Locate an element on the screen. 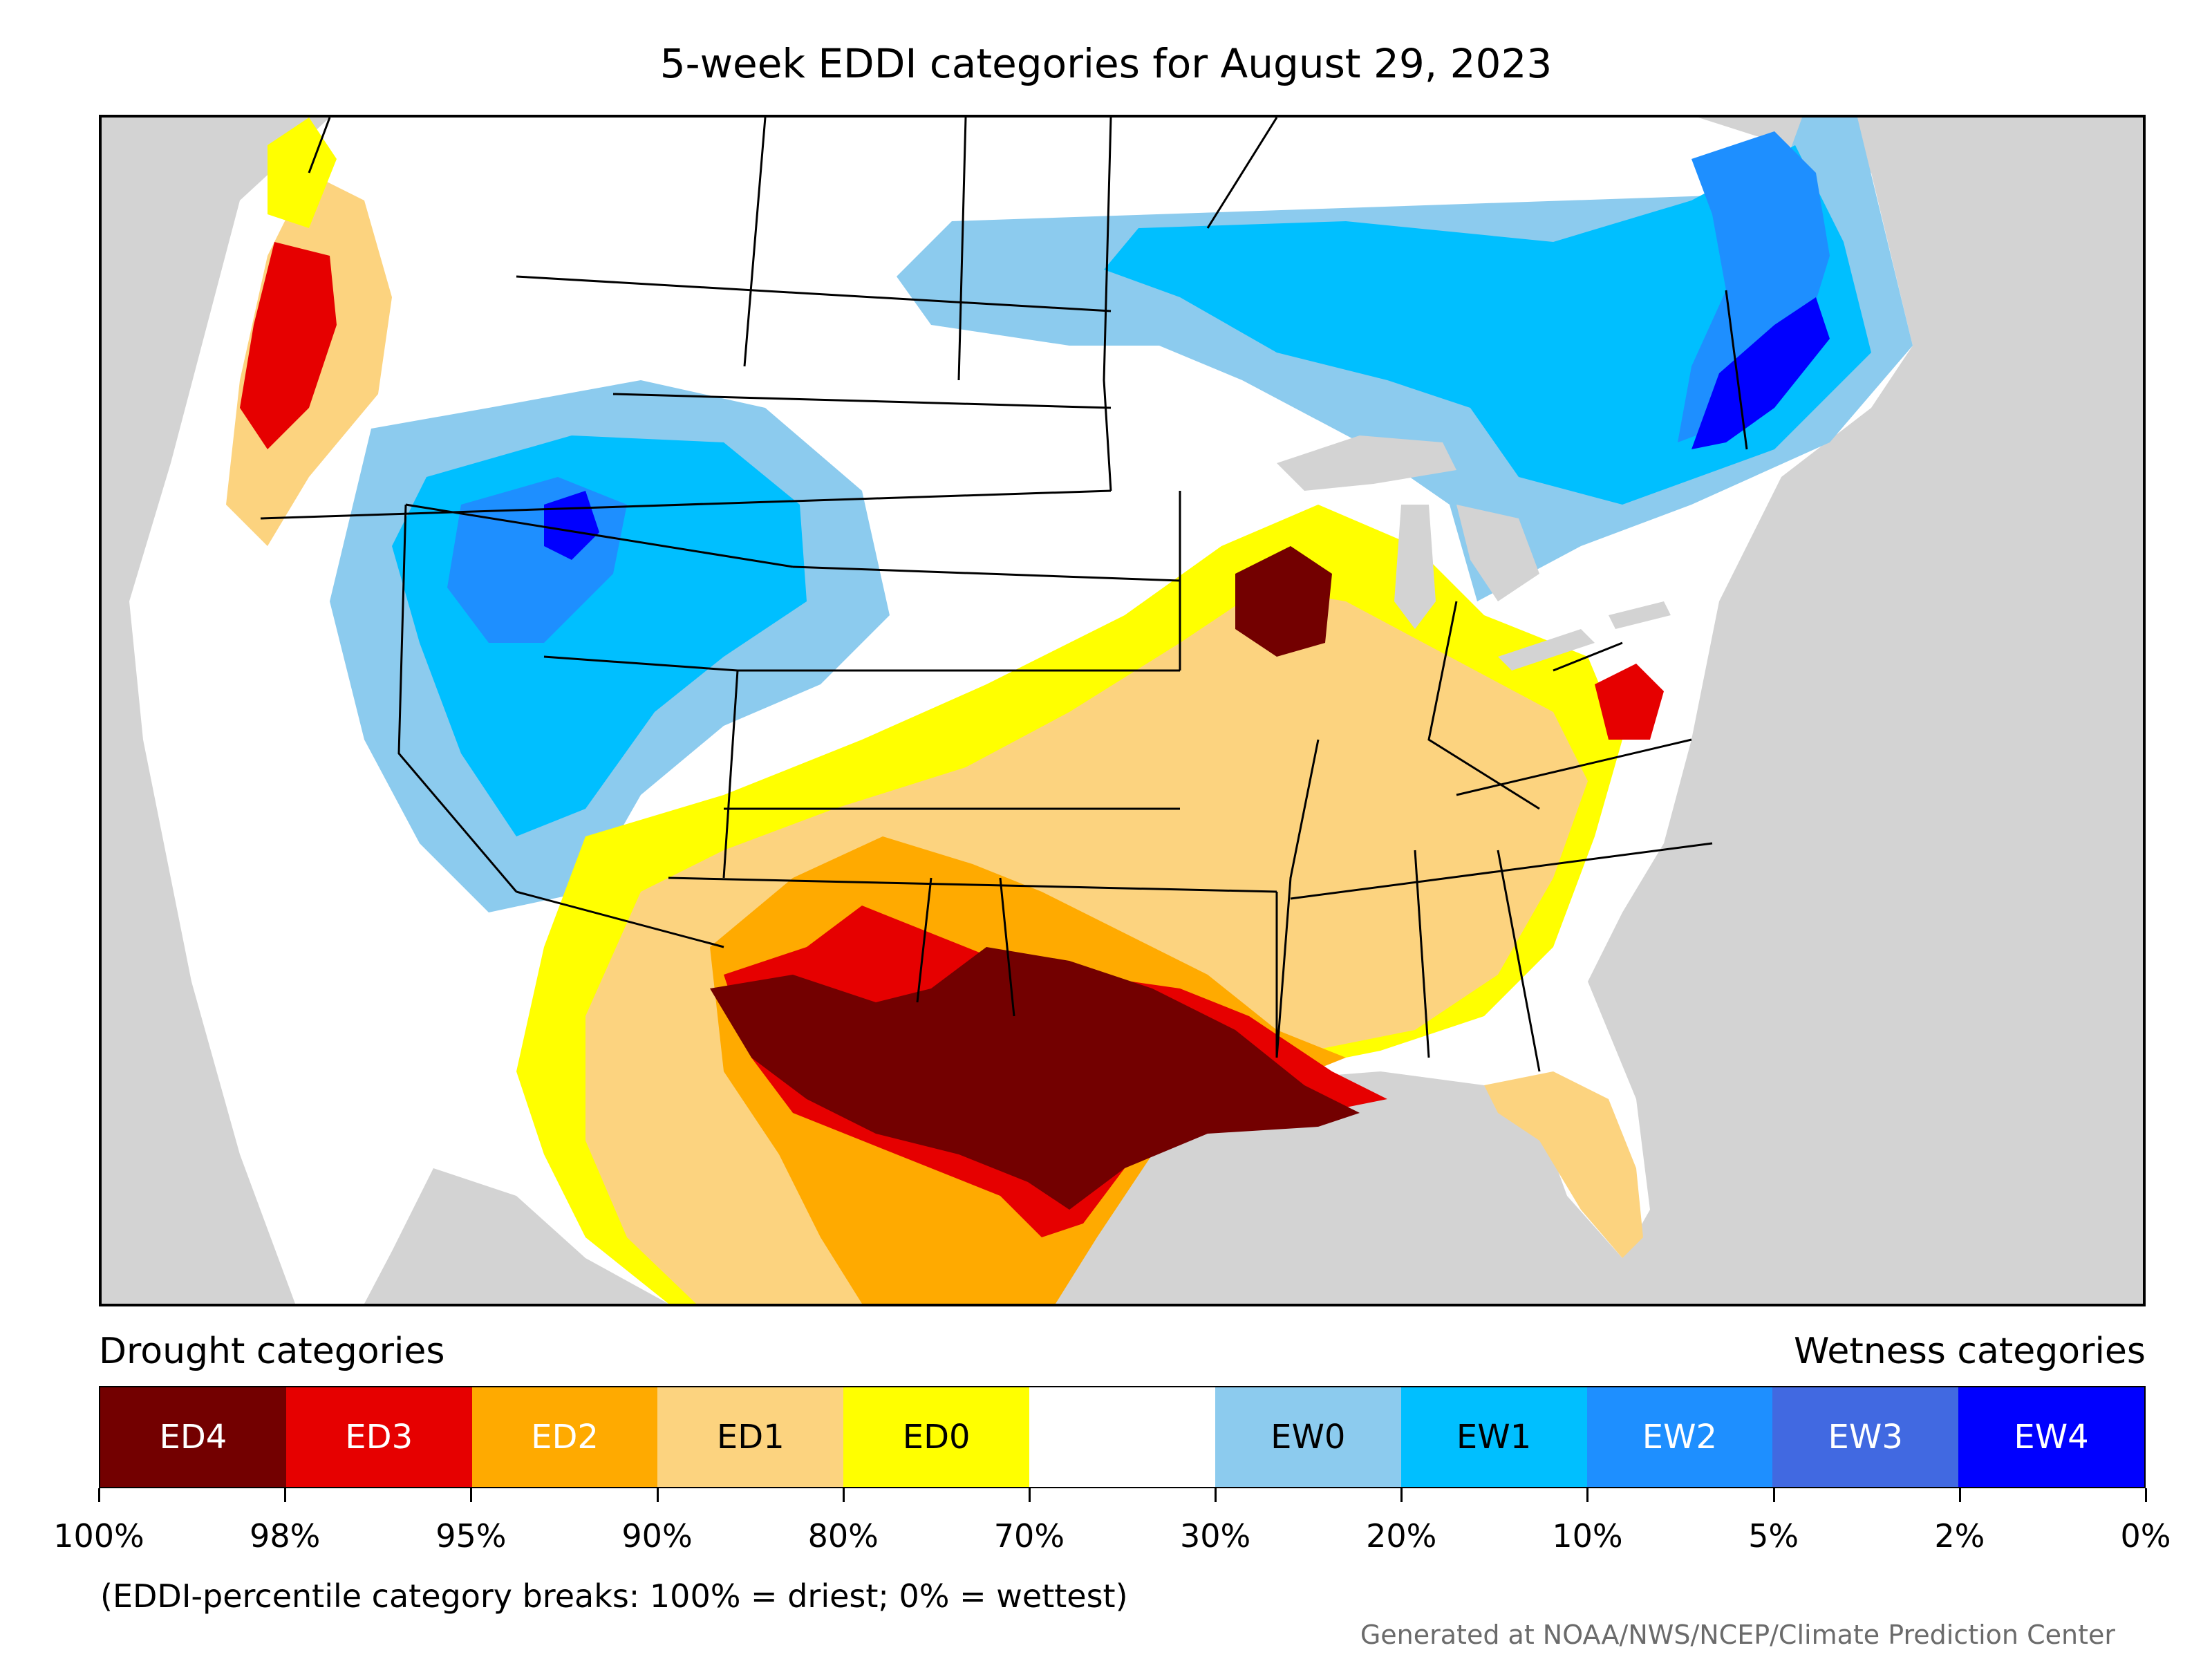 The image size is (2212, 1659). dry-florida-ed1 is located at coordinates (1563, 1164).